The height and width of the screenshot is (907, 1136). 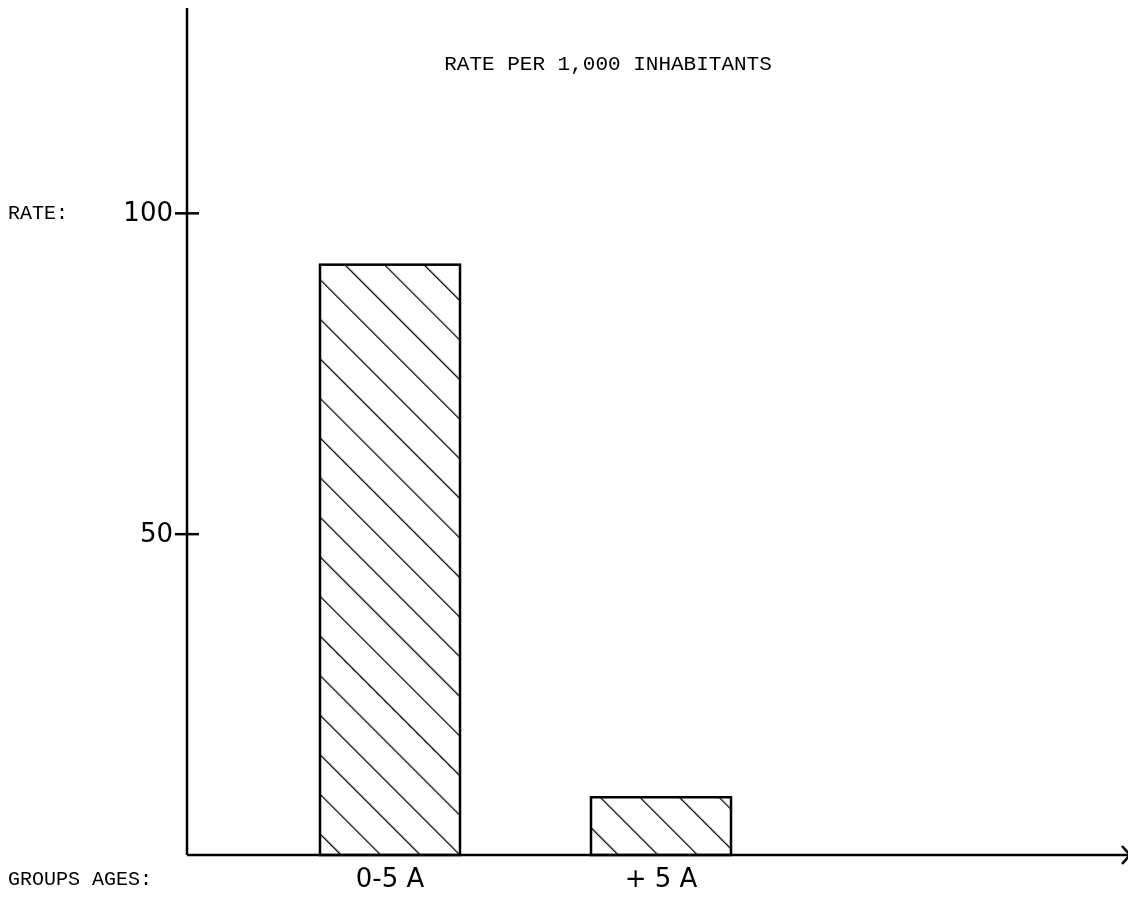 What do you see at coordinates (608, 64) in the screenshot?
I see `text: RATE PER 1,000 INHABITANTS` at bounding box center [608, 64].